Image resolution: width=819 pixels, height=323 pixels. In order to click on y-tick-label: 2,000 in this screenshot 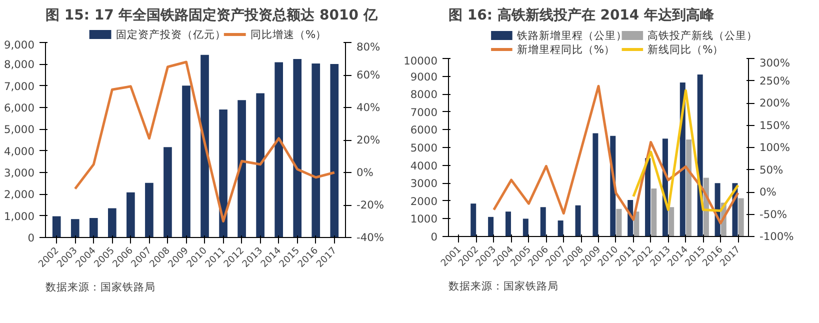, I will do `click(19, 195)`.